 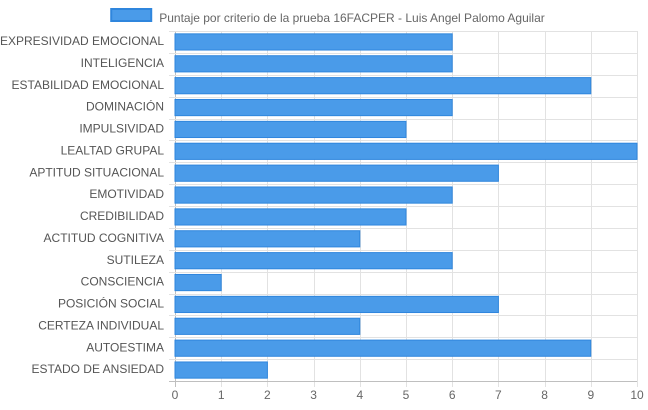 I want to click on bar-dominaci-n, so click(x=313, y=107).